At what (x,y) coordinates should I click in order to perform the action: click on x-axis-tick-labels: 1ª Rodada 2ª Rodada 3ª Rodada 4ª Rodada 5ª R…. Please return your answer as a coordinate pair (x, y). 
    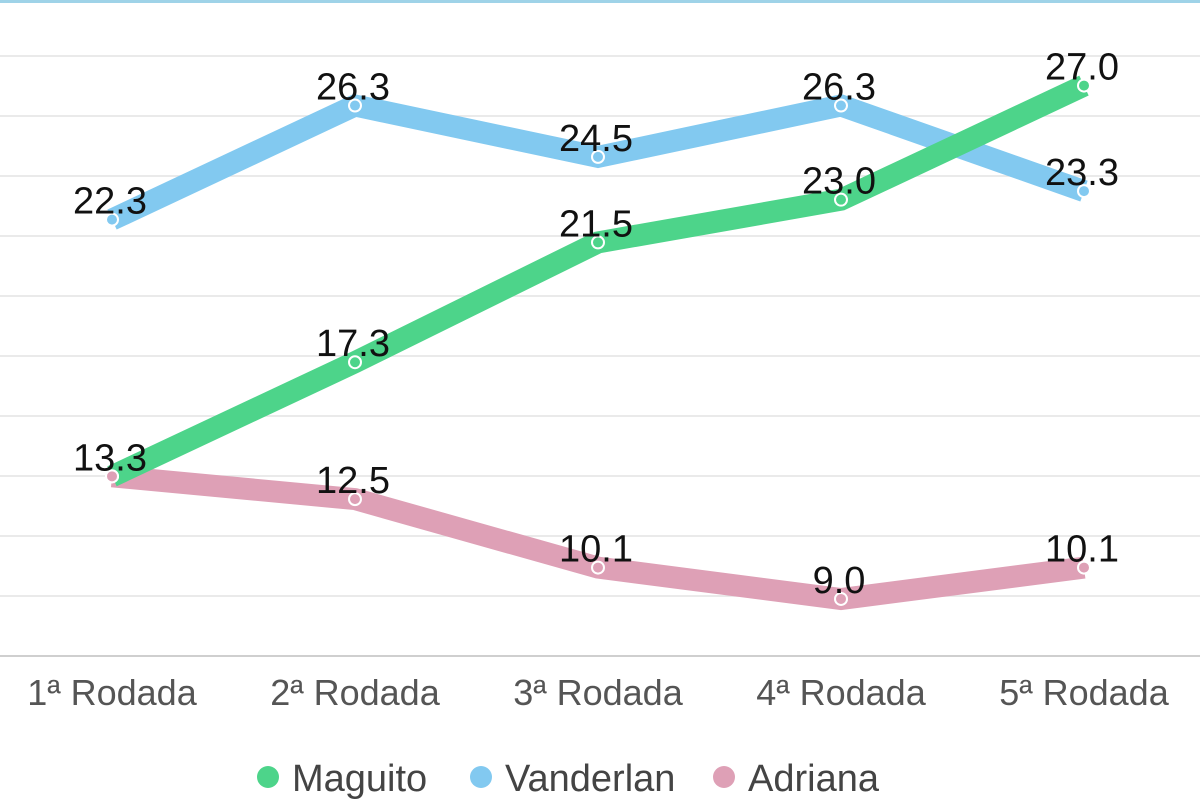
    Looking at the image, I should click on (598, 692).